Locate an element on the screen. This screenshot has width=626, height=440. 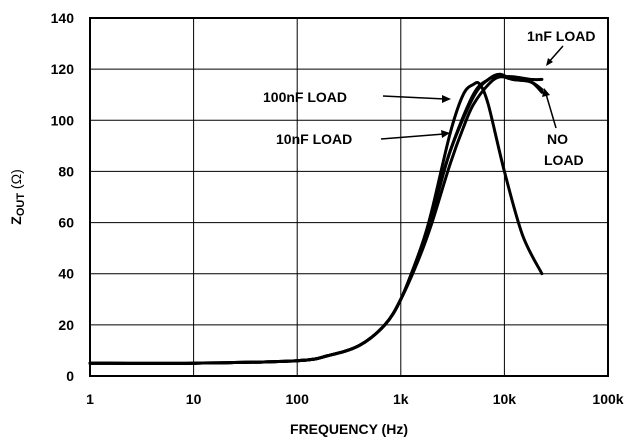
y-tick-label: 80 is located at coordinates (66, 171).